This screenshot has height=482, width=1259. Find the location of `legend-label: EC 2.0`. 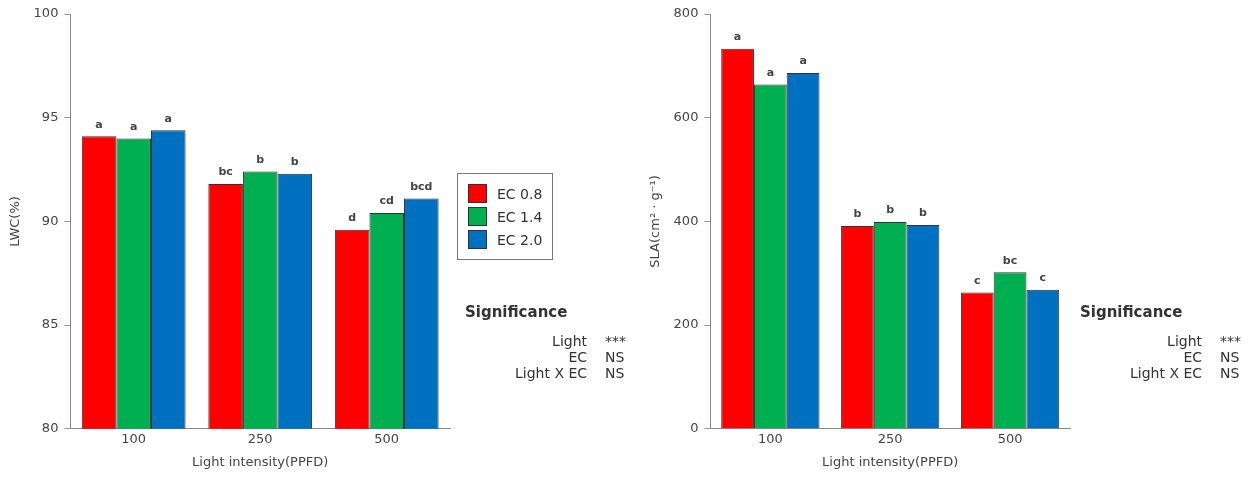

legend-label: EC 2.0 is located at coordinates (520, 239).